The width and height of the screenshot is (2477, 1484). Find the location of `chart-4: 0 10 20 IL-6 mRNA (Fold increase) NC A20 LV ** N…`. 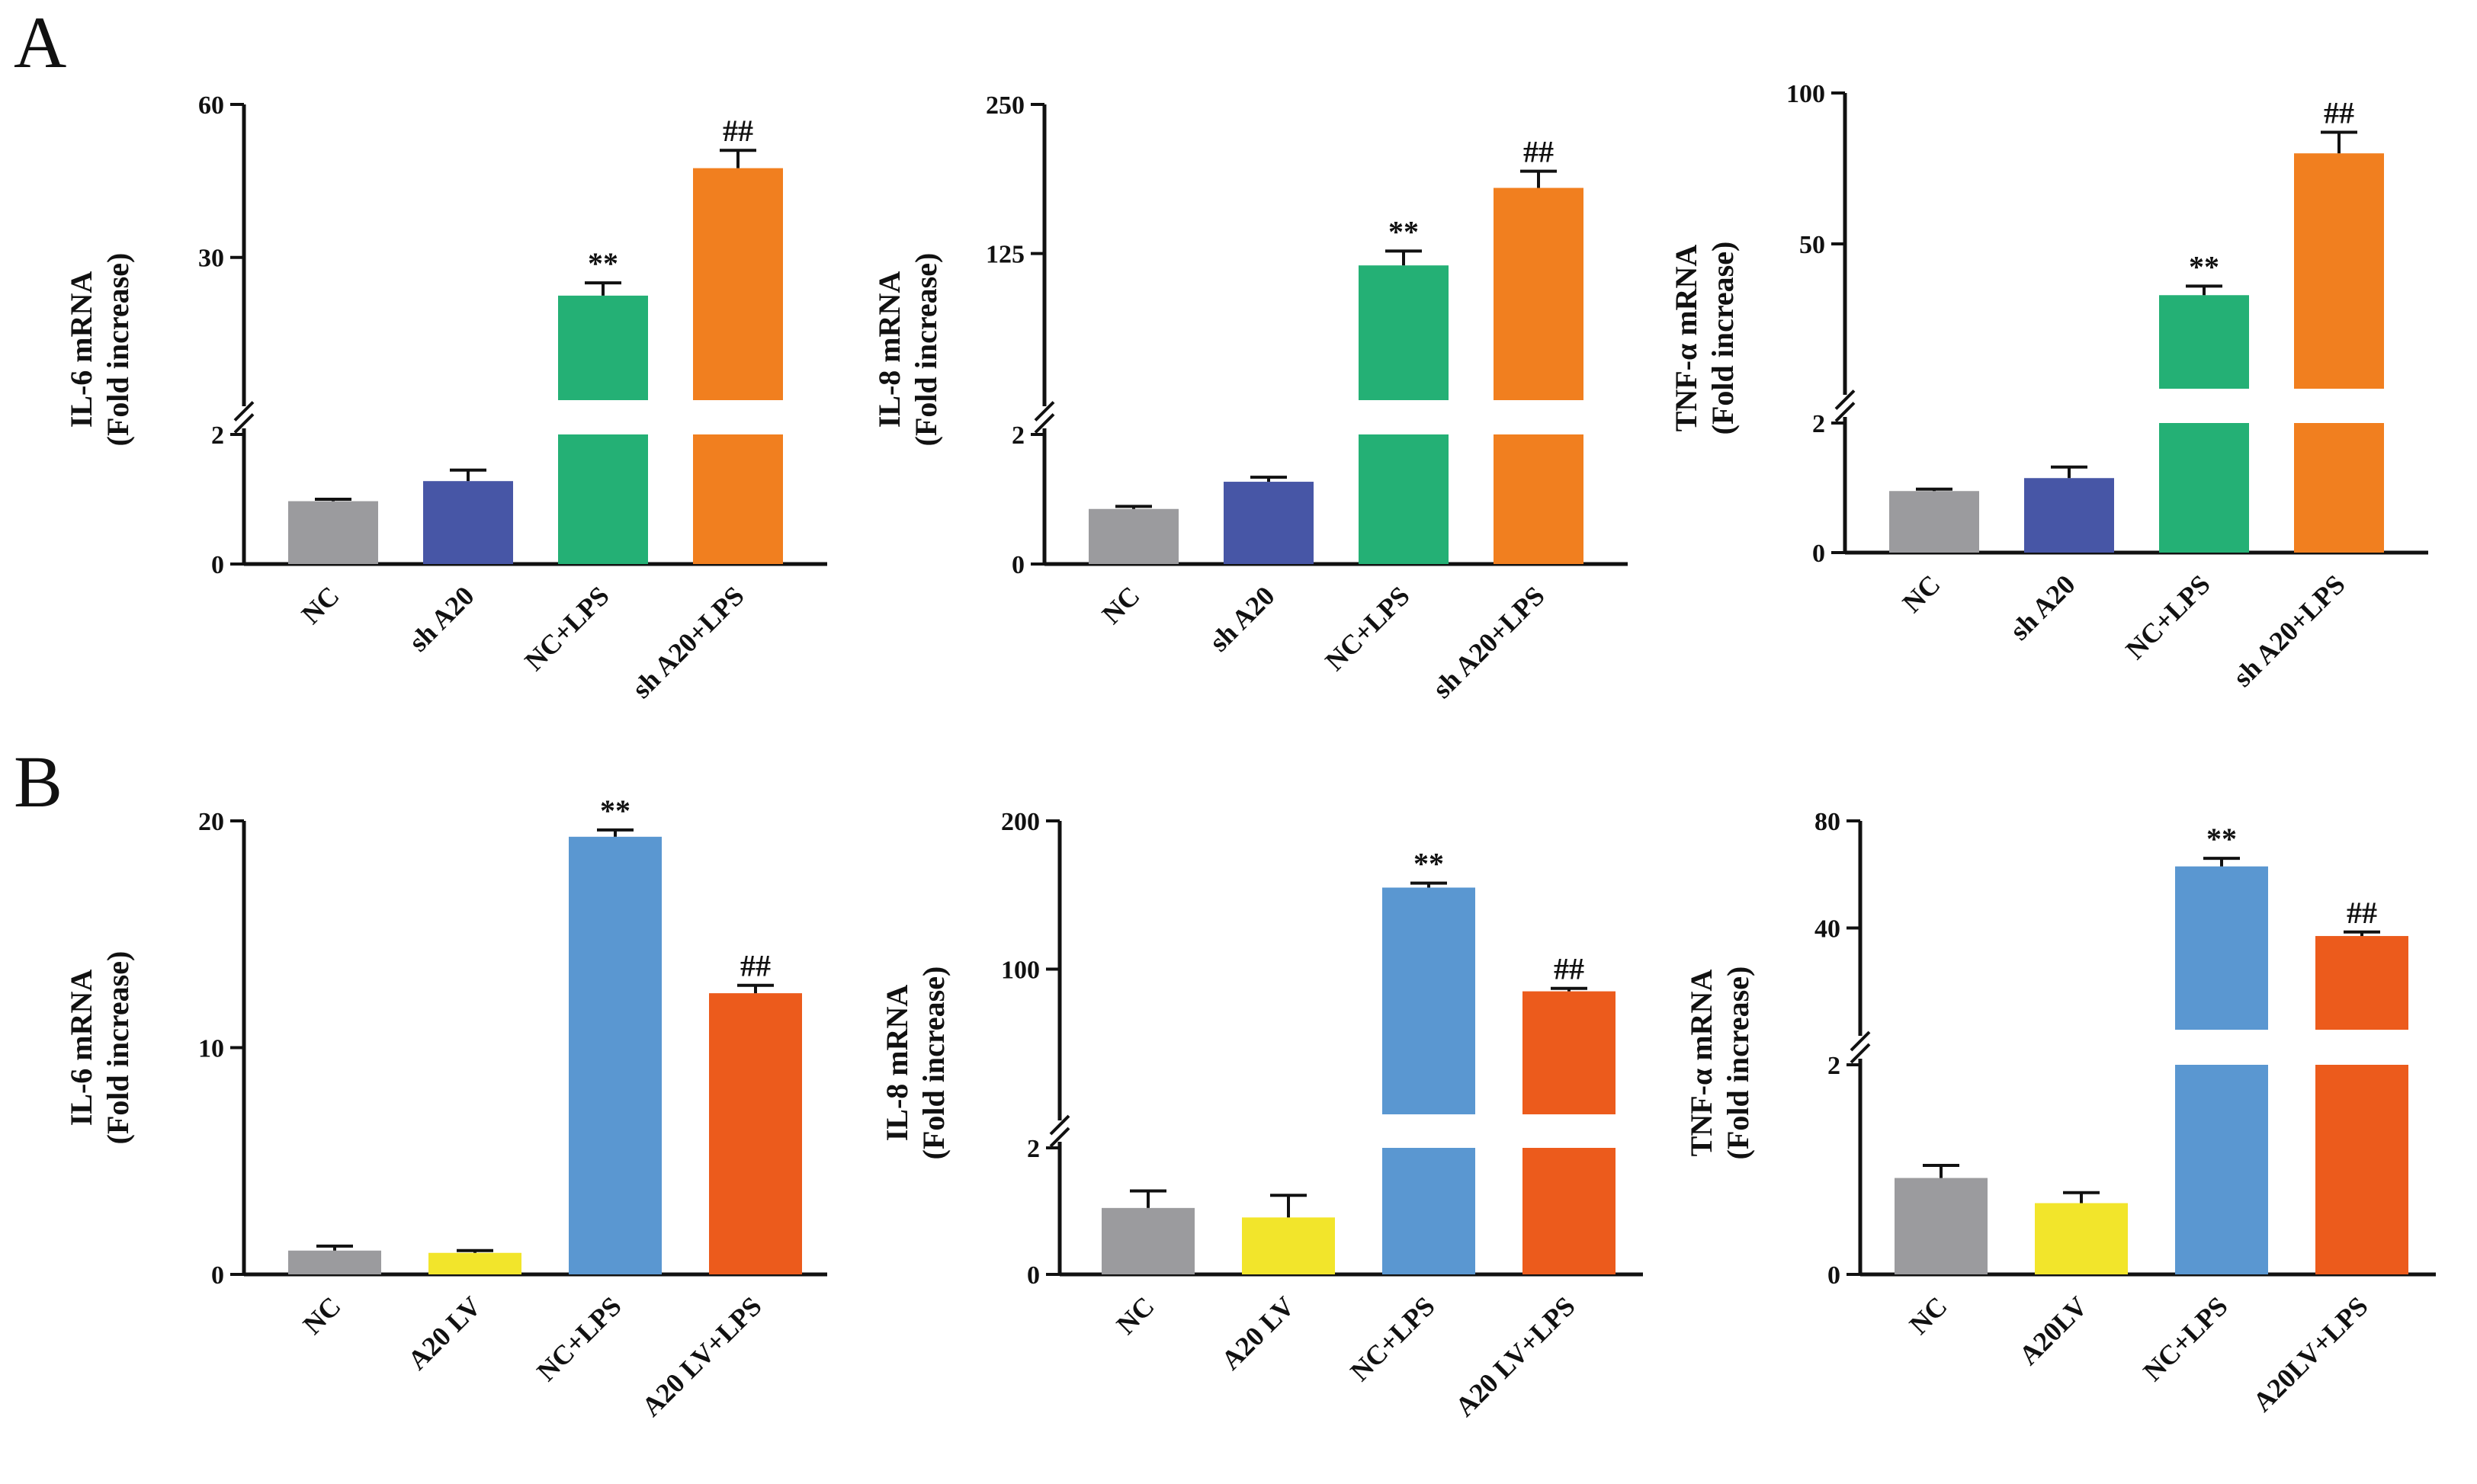

chart-4: 0 10 20 IL-6 mRNA (Fold increase) NC A20 LV ** N… is located at coordinates (446, 1107).